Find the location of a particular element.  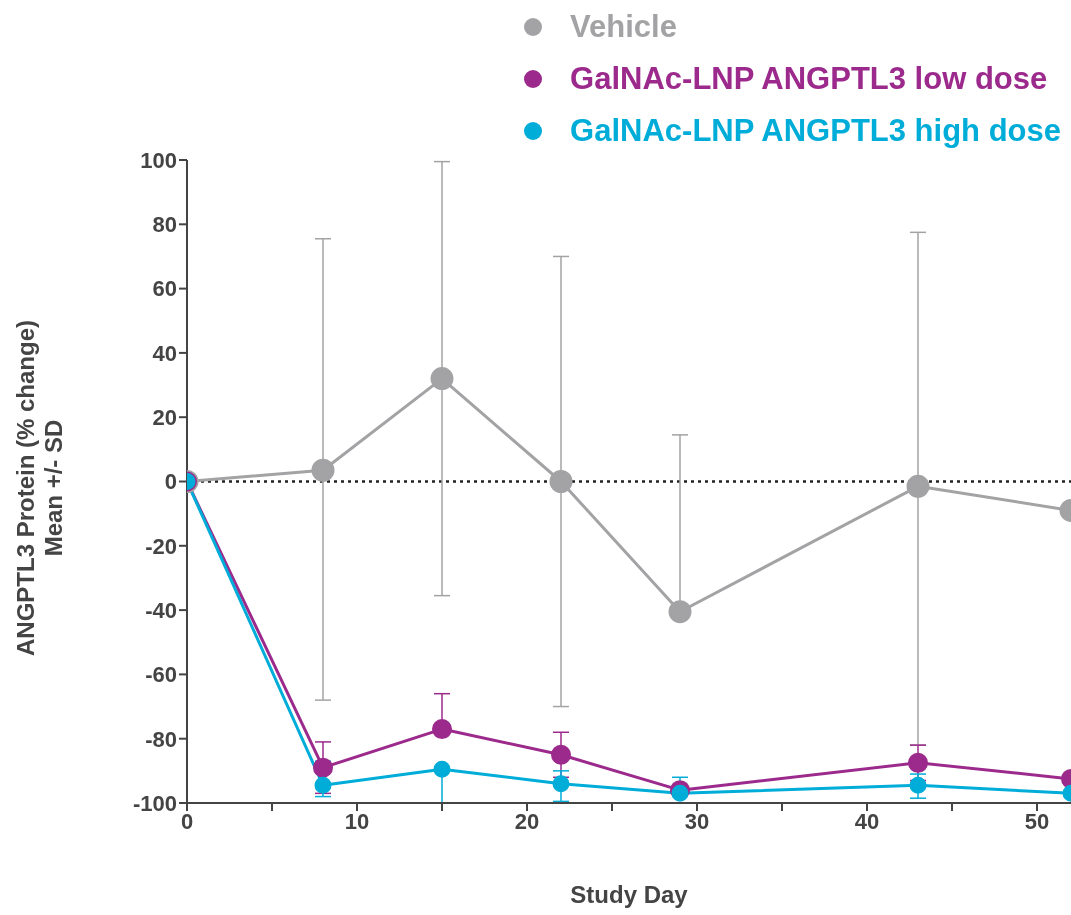

x-tick-label: 0 is located at coordinates (187, 821).